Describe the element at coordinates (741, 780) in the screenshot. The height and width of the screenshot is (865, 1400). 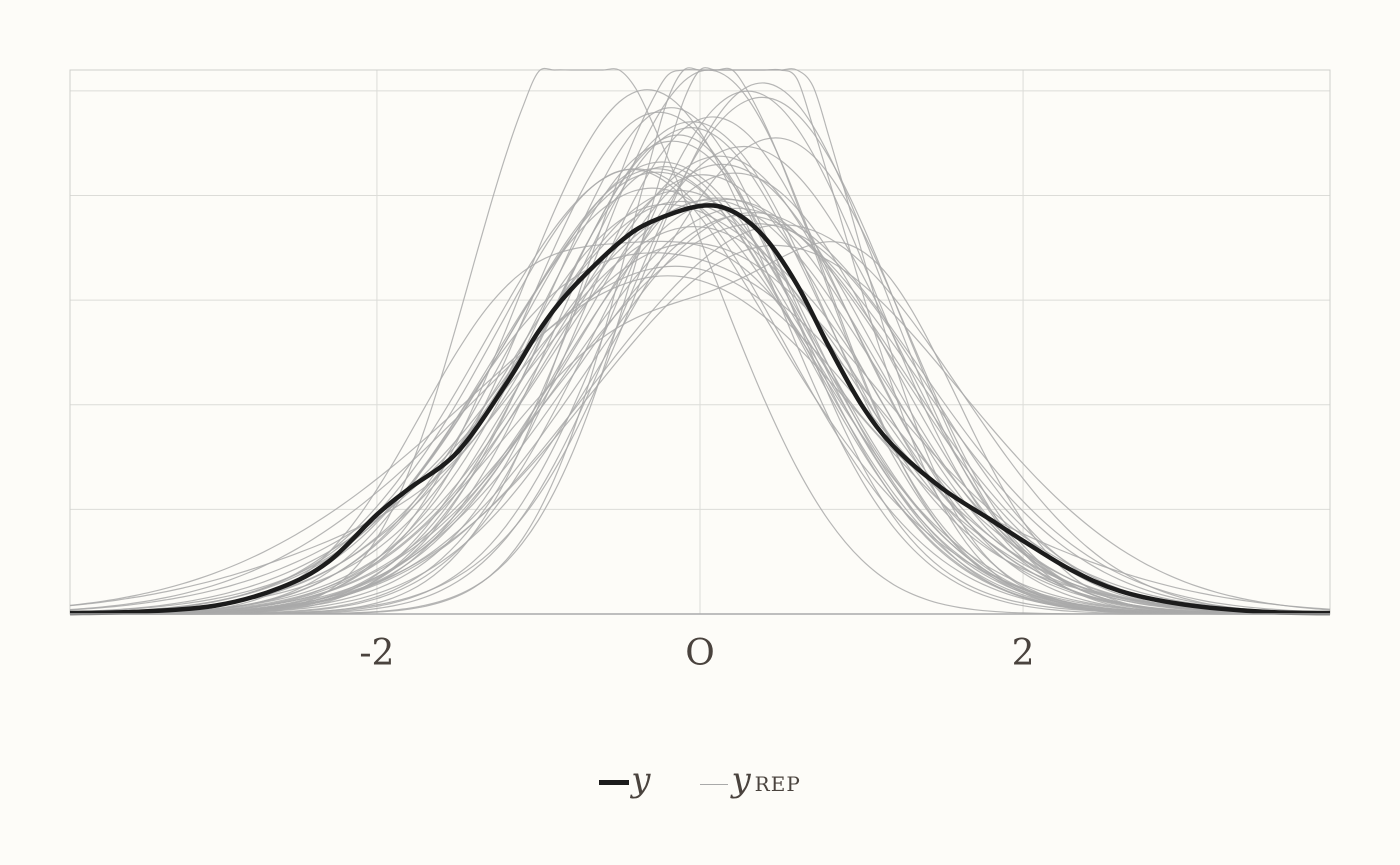
I see `legend-label-replicated: y` at that location.